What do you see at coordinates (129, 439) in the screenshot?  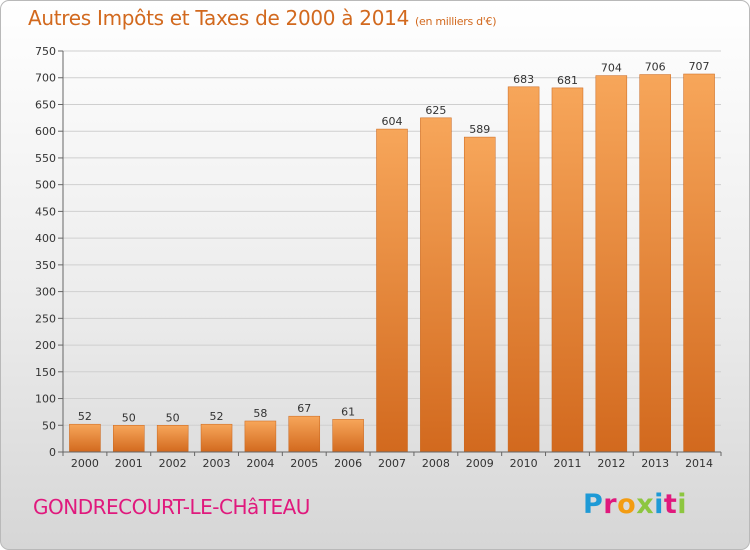 I see `bar-2001` at bounding box center [129, 439].